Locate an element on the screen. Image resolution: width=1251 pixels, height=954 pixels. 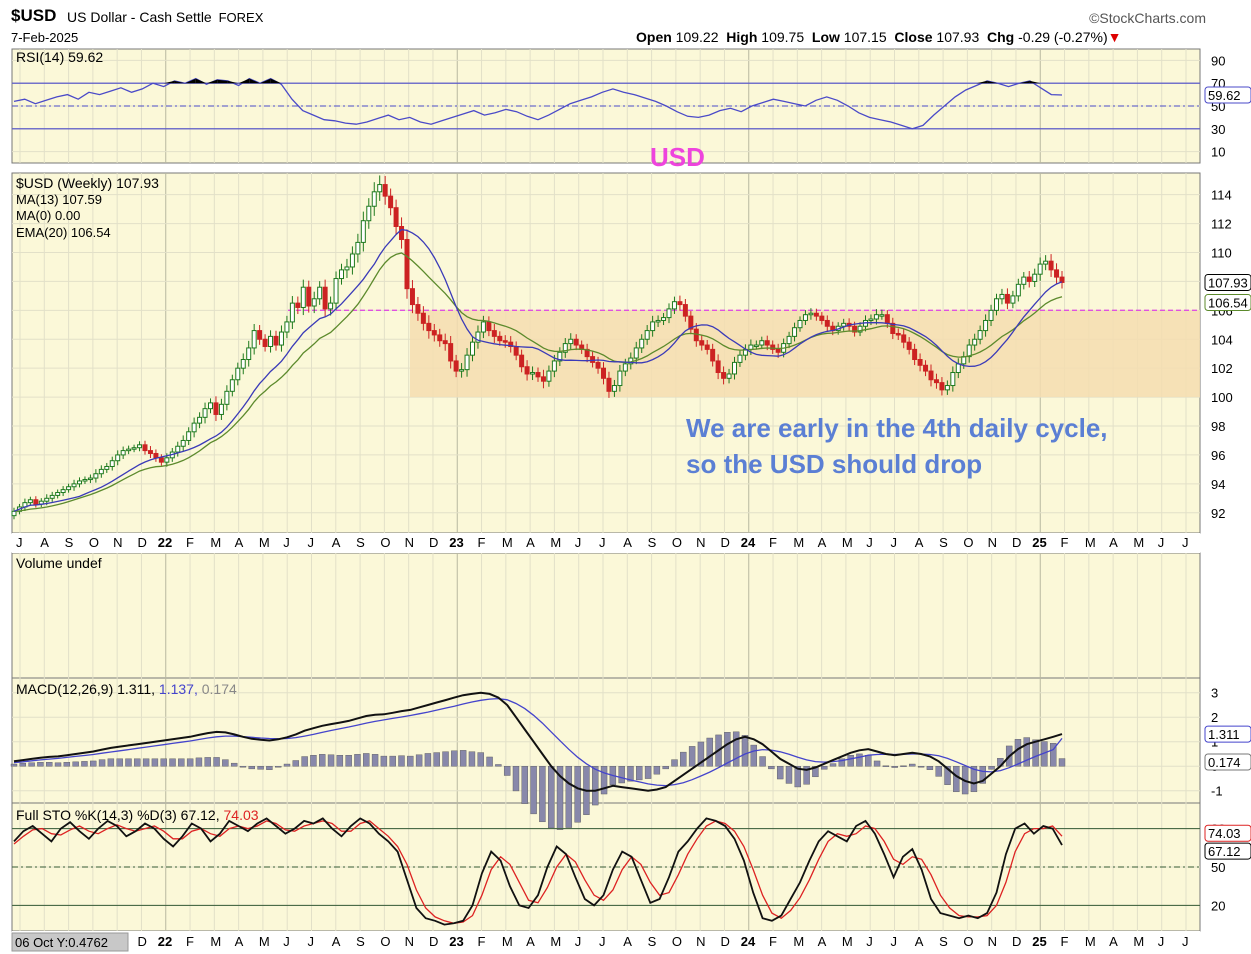
high-value: 109.75 is located at coordinates (783, 37).